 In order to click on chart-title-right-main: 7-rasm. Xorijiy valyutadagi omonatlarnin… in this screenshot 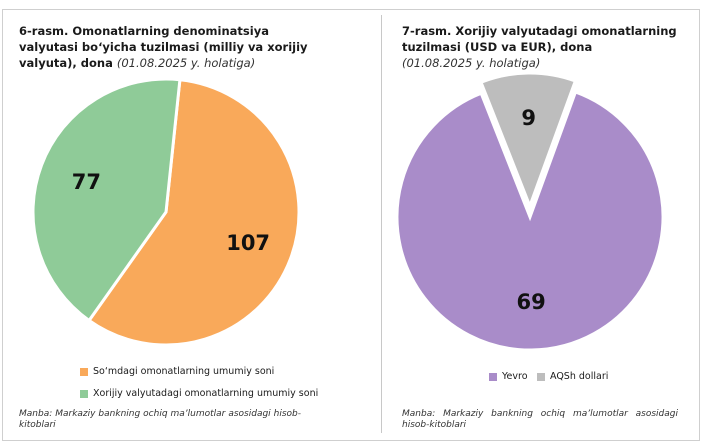, I will do `click(539, 39)`.